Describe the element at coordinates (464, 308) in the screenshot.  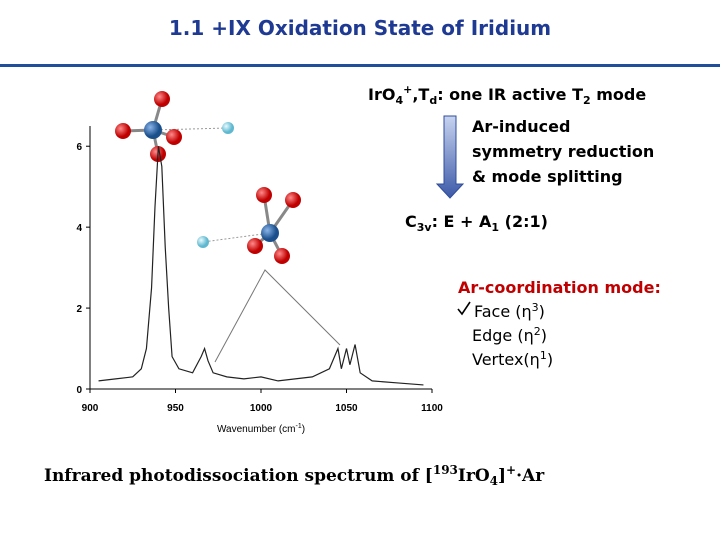
I see `check-icon` at that location.